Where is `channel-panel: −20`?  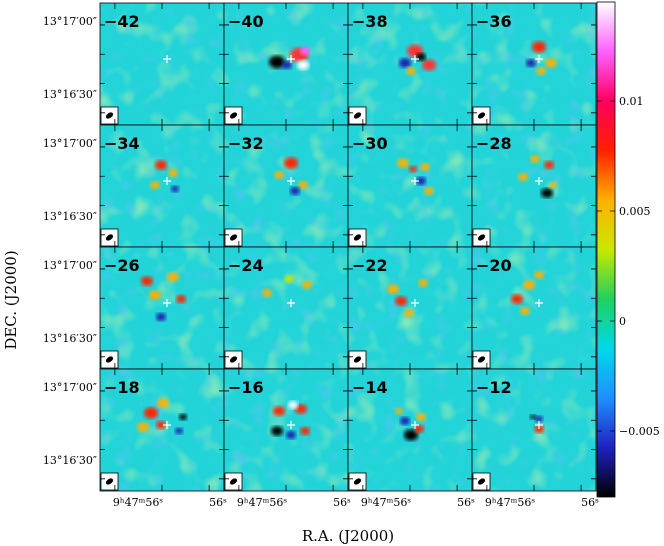 channel-panel: −20 is located at coordinates (534, 308).